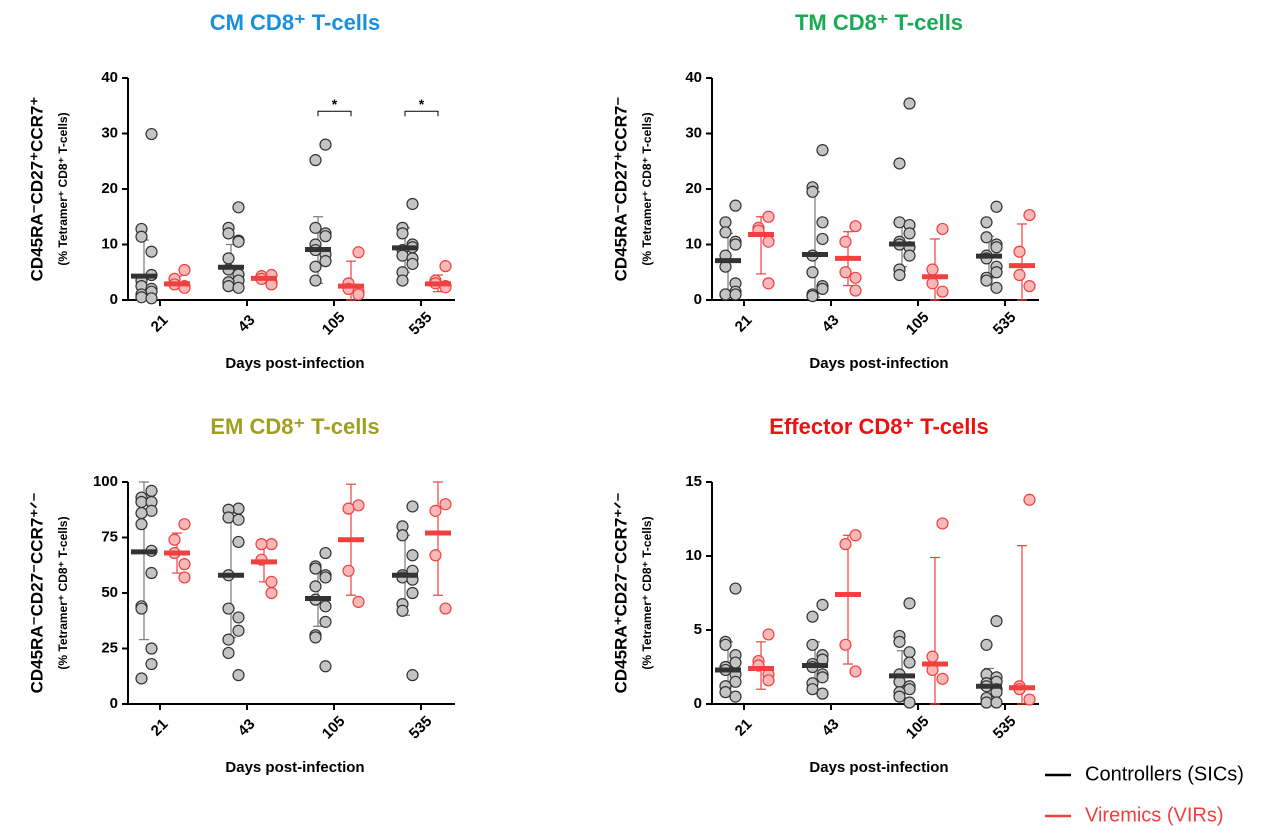  Describe the element at coordinates (294, 426) in the screenshot. I see `chart-title: EM CD8⁺ T-cells` at that location.